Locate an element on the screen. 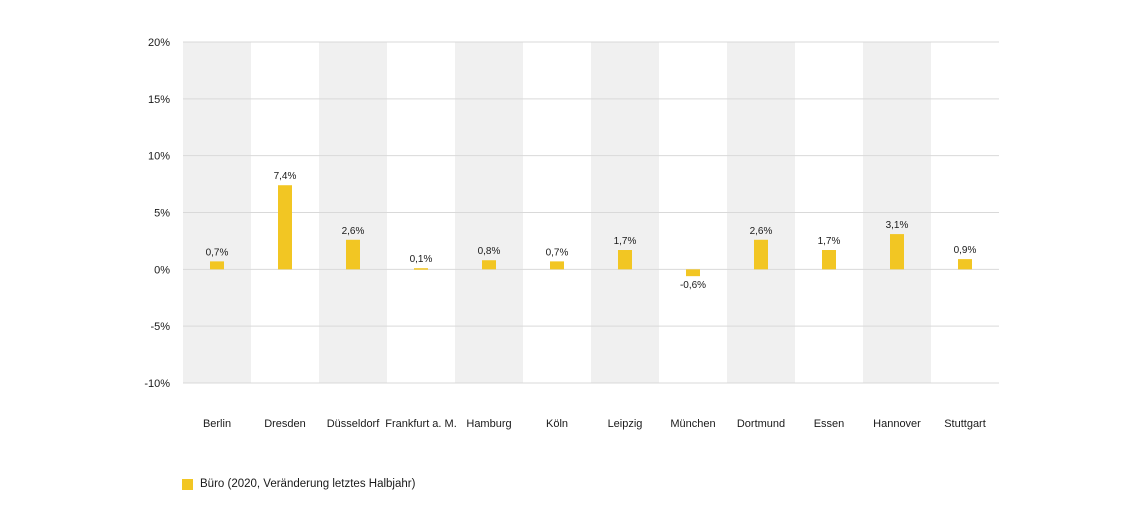 Image resolution: width=1142 pixels, height=531 pixels. data-label: 3,1% is located at coordinates (897, 225).